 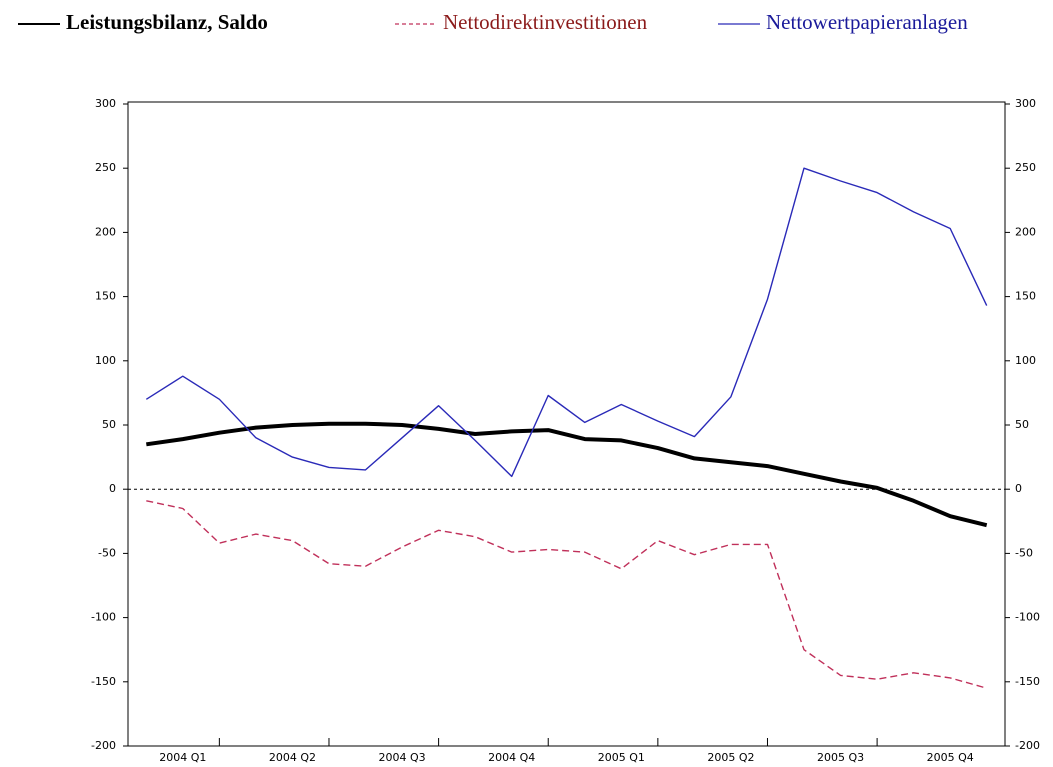 I want to click on y2-tick-label: 250, so click(x=1025, y=167).